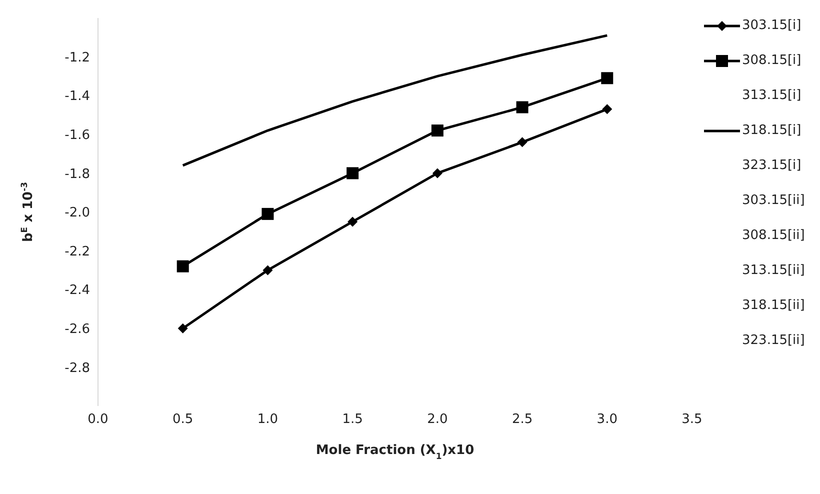 The width and height of the screenshot is (820, 494). I want to click on x-tick-label: 2.5, so click(522, 420).